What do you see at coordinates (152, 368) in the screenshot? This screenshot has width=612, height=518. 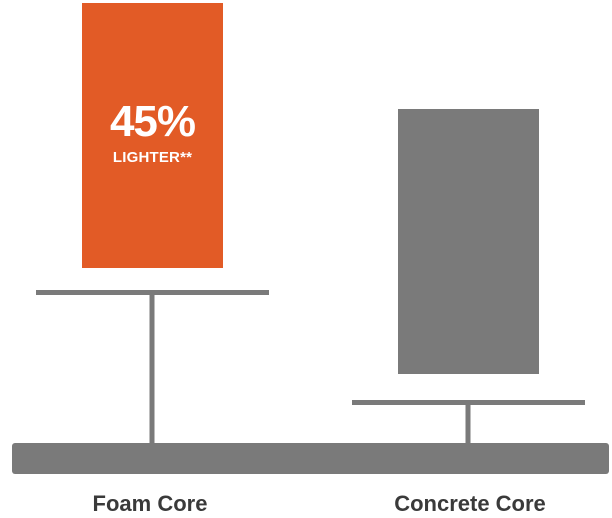 I see `foam-scale-stem` at bounding box center [152, 368].